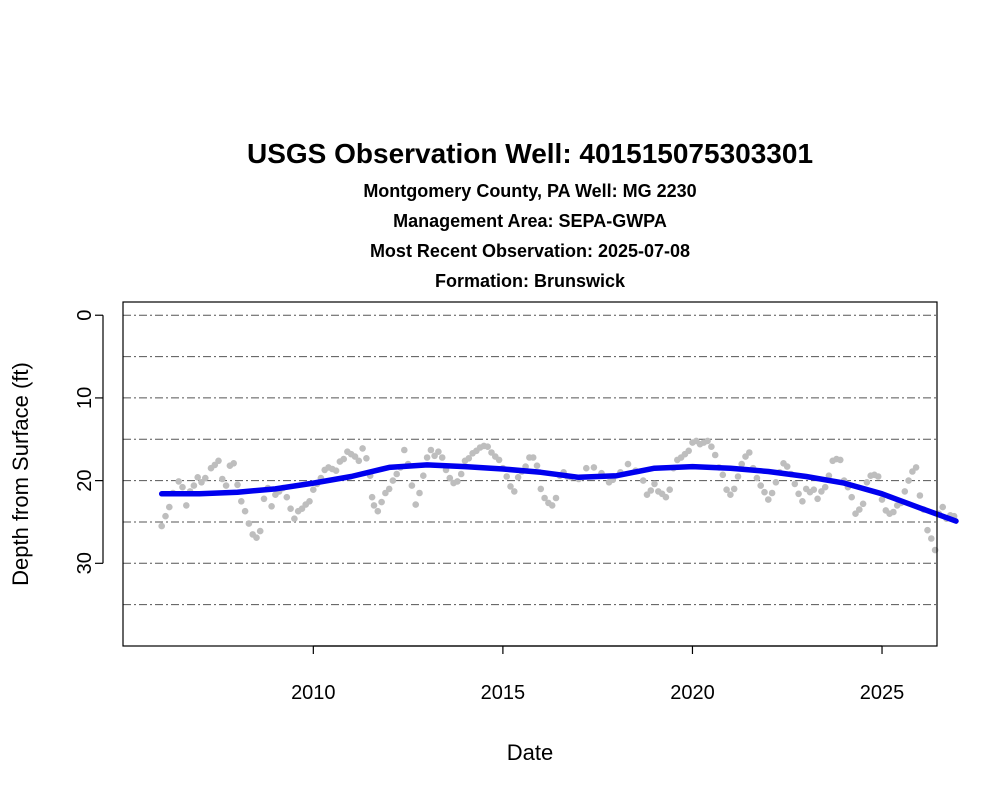  I want to click on trend-line, so click(558, 493).